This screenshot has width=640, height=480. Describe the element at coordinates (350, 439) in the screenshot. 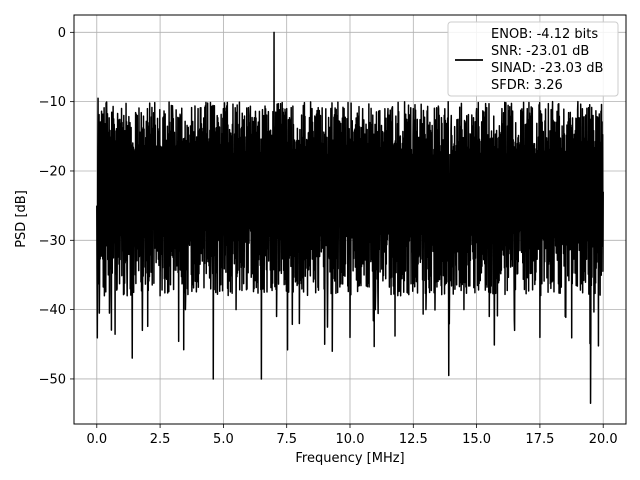

I see `x-tick-label: 10.0` at that location.